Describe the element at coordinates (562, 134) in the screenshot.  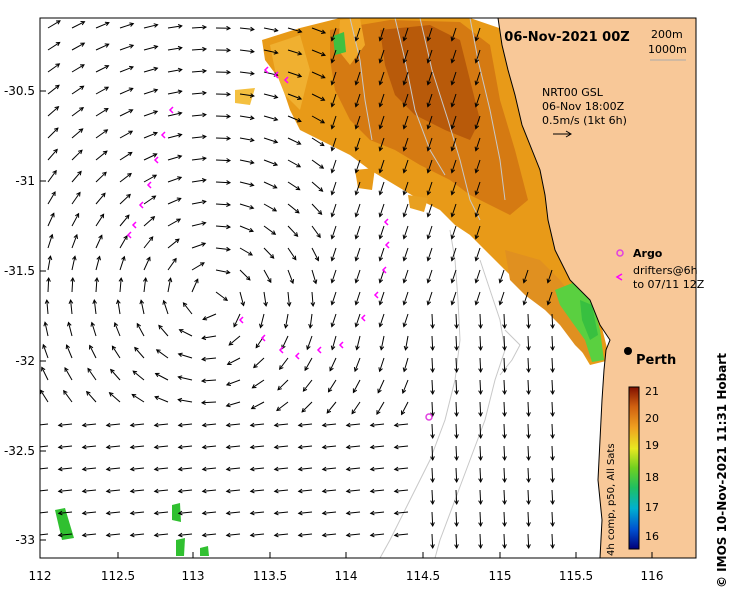
I see `scale-arrow-icon` at that location.